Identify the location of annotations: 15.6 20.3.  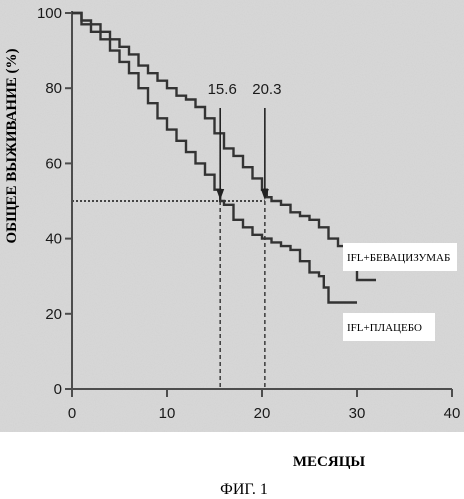
(244, 140).